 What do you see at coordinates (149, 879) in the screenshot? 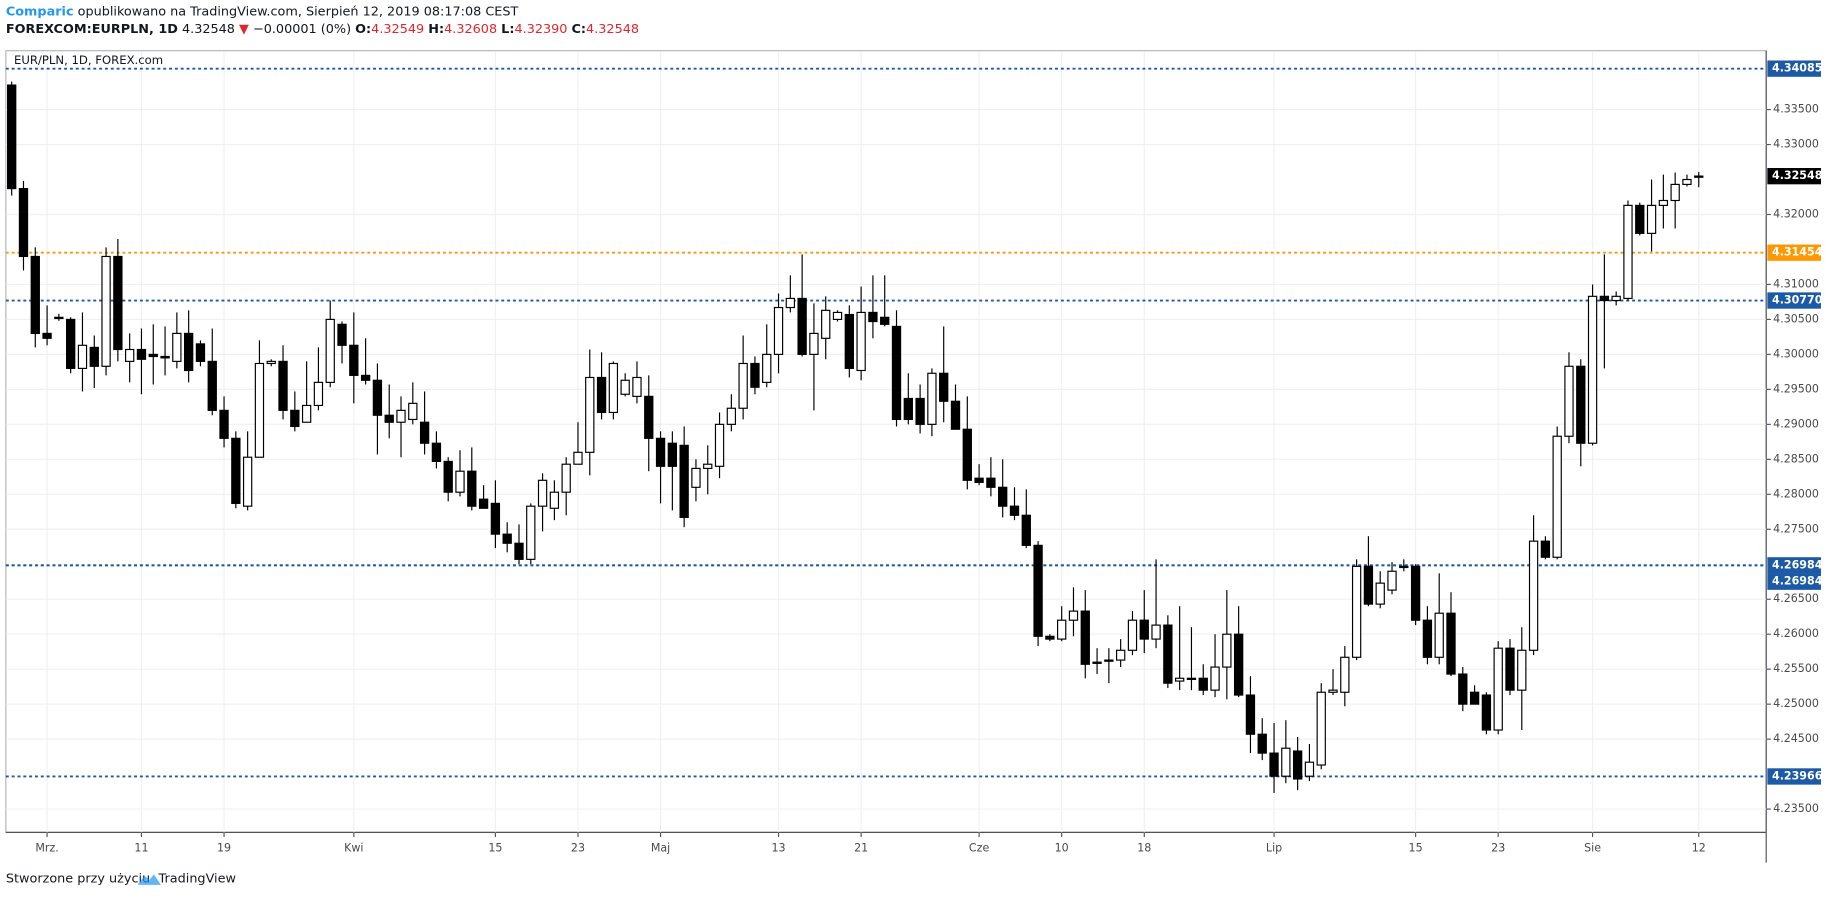
I see `tradingview-logo` at bounding box center [149, 879].